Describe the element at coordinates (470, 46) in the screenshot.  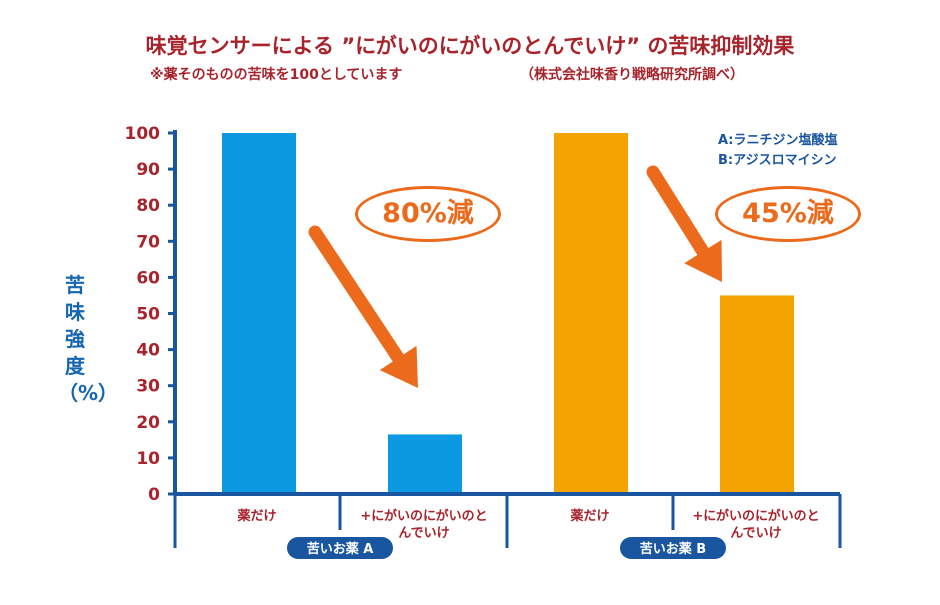
I see `chart-title: 味覚センサーによる ”にがいのにがいのとんでいけ” の苦味抑制効果` at that location.